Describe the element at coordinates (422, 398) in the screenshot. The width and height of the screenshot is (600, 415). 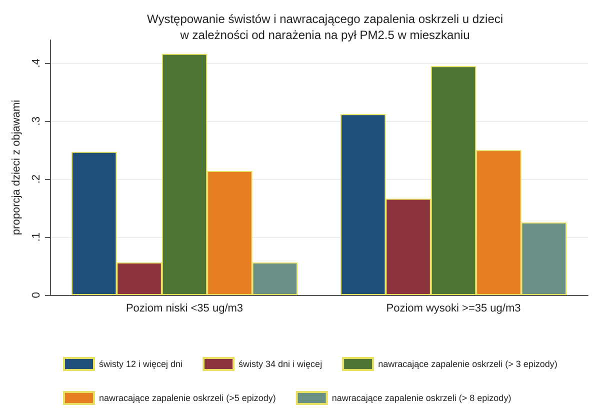
I see `legend-label: nawracające zapalenie oskrzeli (> 8 epizody)` at that location.